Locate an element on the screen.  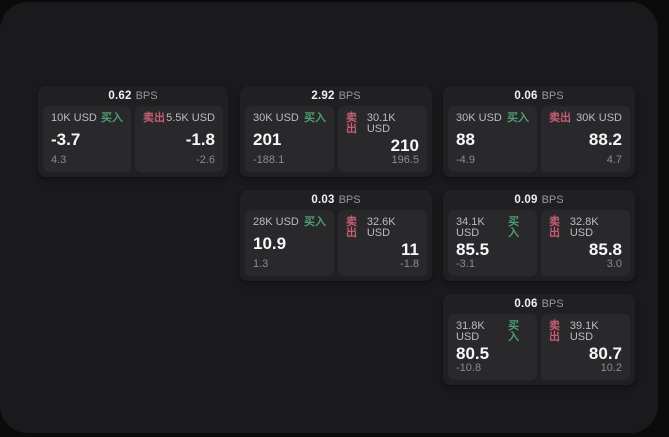
bps-header: 2.92 BPS is located at coordinates (336, 96).